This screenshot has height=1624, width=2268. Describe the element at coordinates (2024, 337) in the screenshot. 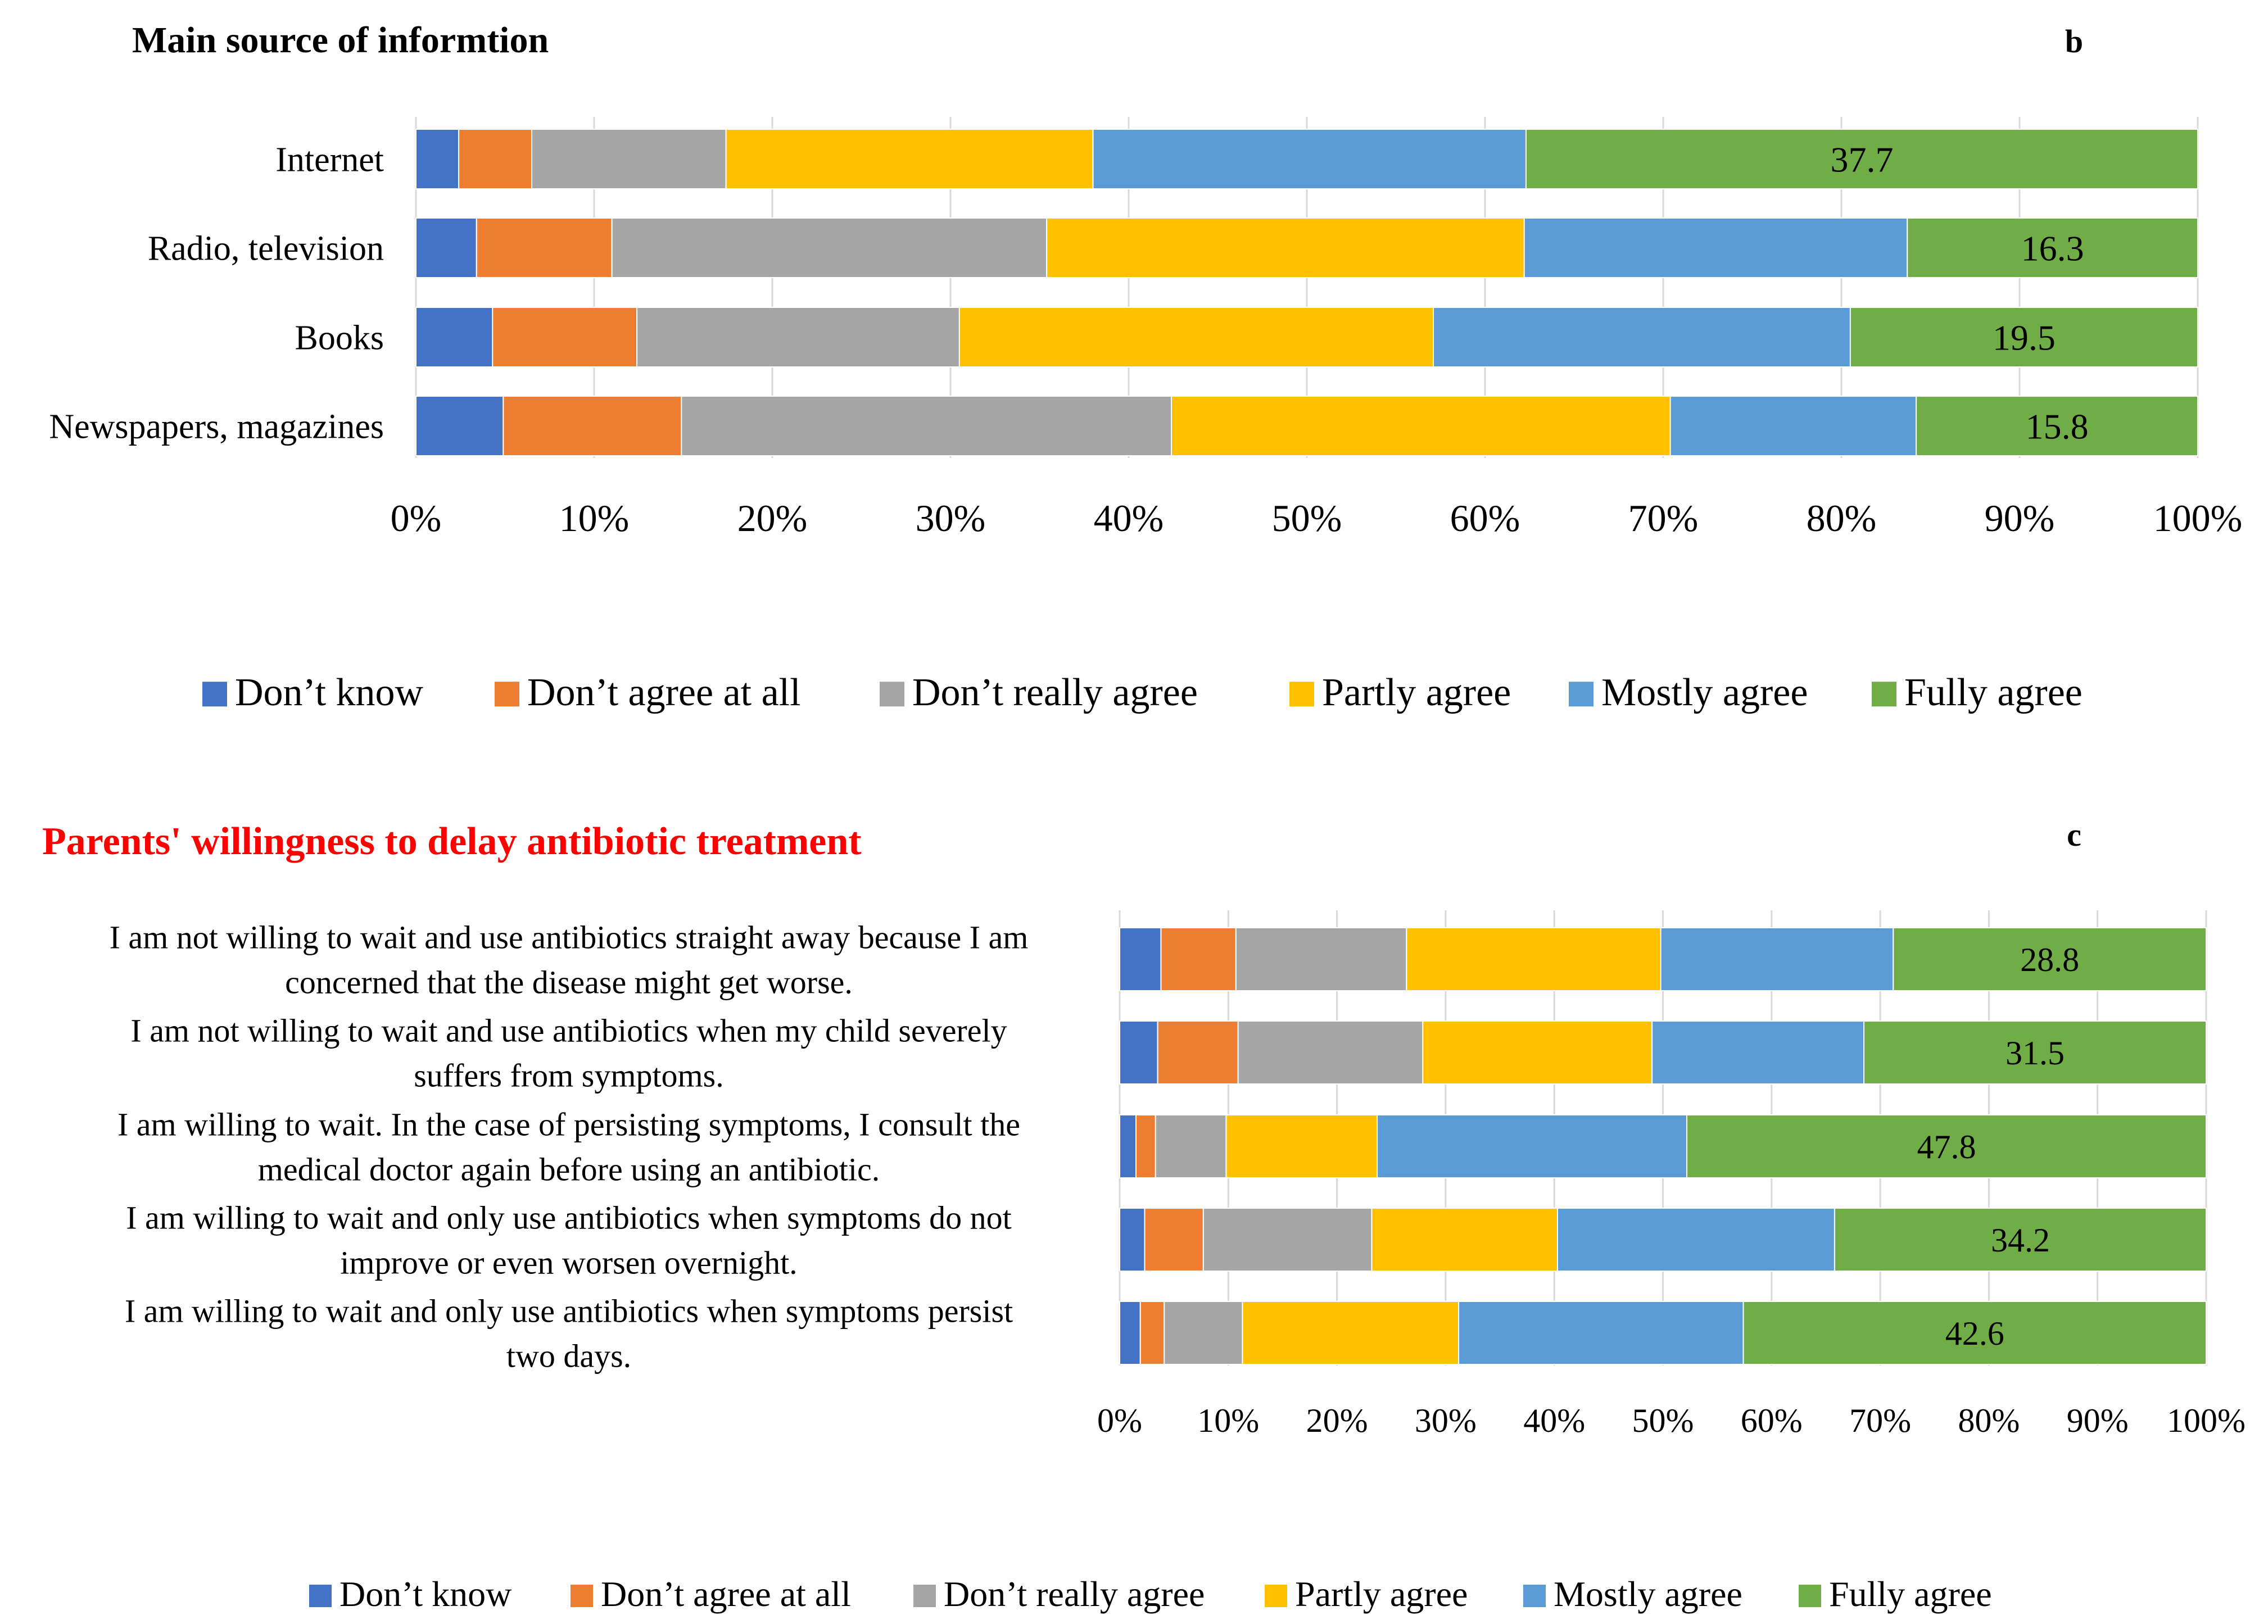

I see `data-label: 19.5` at that location.